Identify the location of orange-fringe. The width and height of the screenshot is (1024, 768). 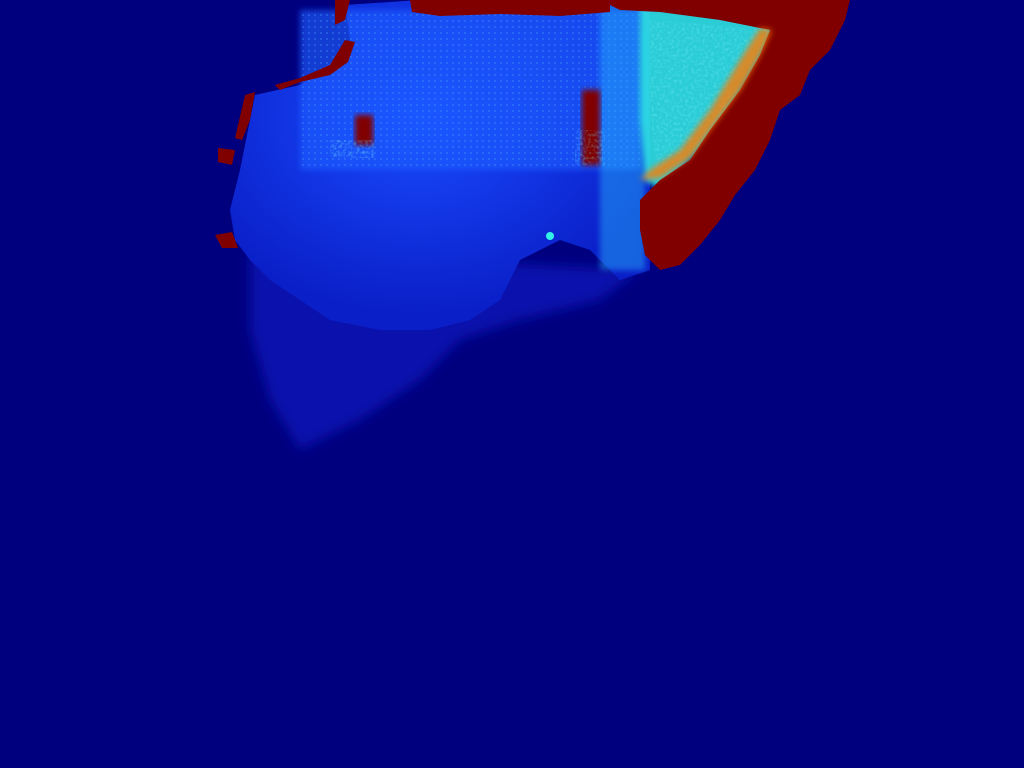
(706, 104).